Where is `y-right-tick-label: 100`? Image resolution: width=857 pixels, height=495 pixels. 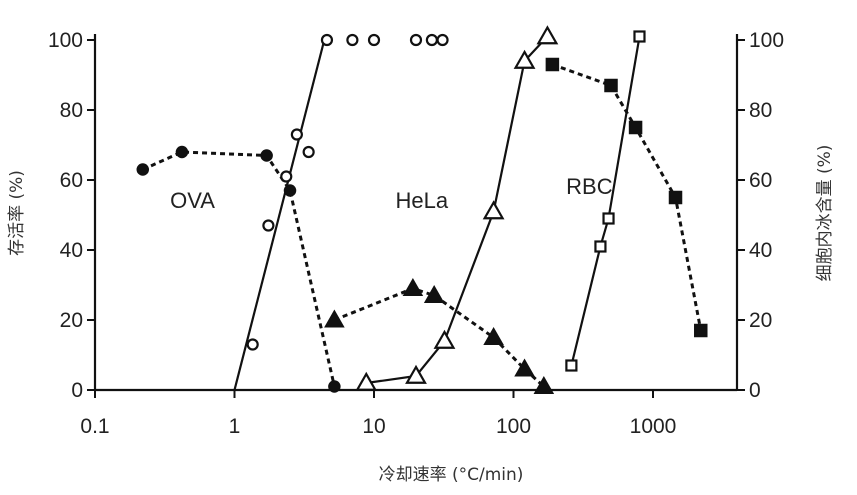 y-right-tick-label: 100 is located at coordinates (766, 40).